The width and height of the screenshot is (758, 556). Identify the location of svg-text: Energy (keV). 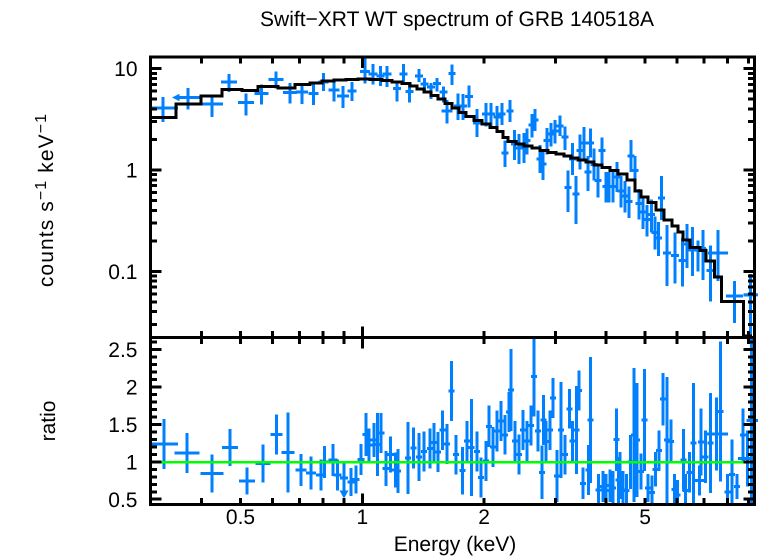
(455, 544).